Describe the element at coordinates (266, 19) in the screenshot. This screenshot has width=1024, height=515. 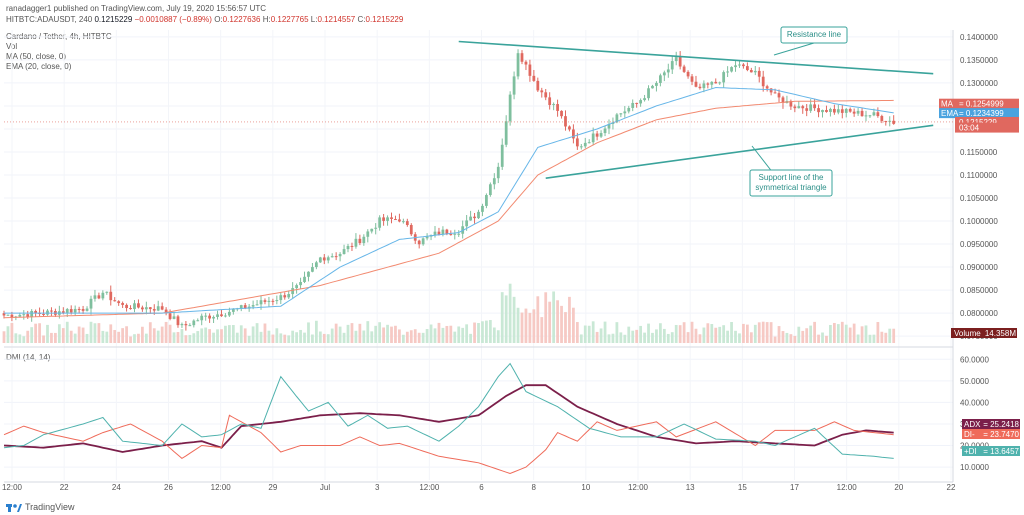
I see `high-label: H:` at that location.